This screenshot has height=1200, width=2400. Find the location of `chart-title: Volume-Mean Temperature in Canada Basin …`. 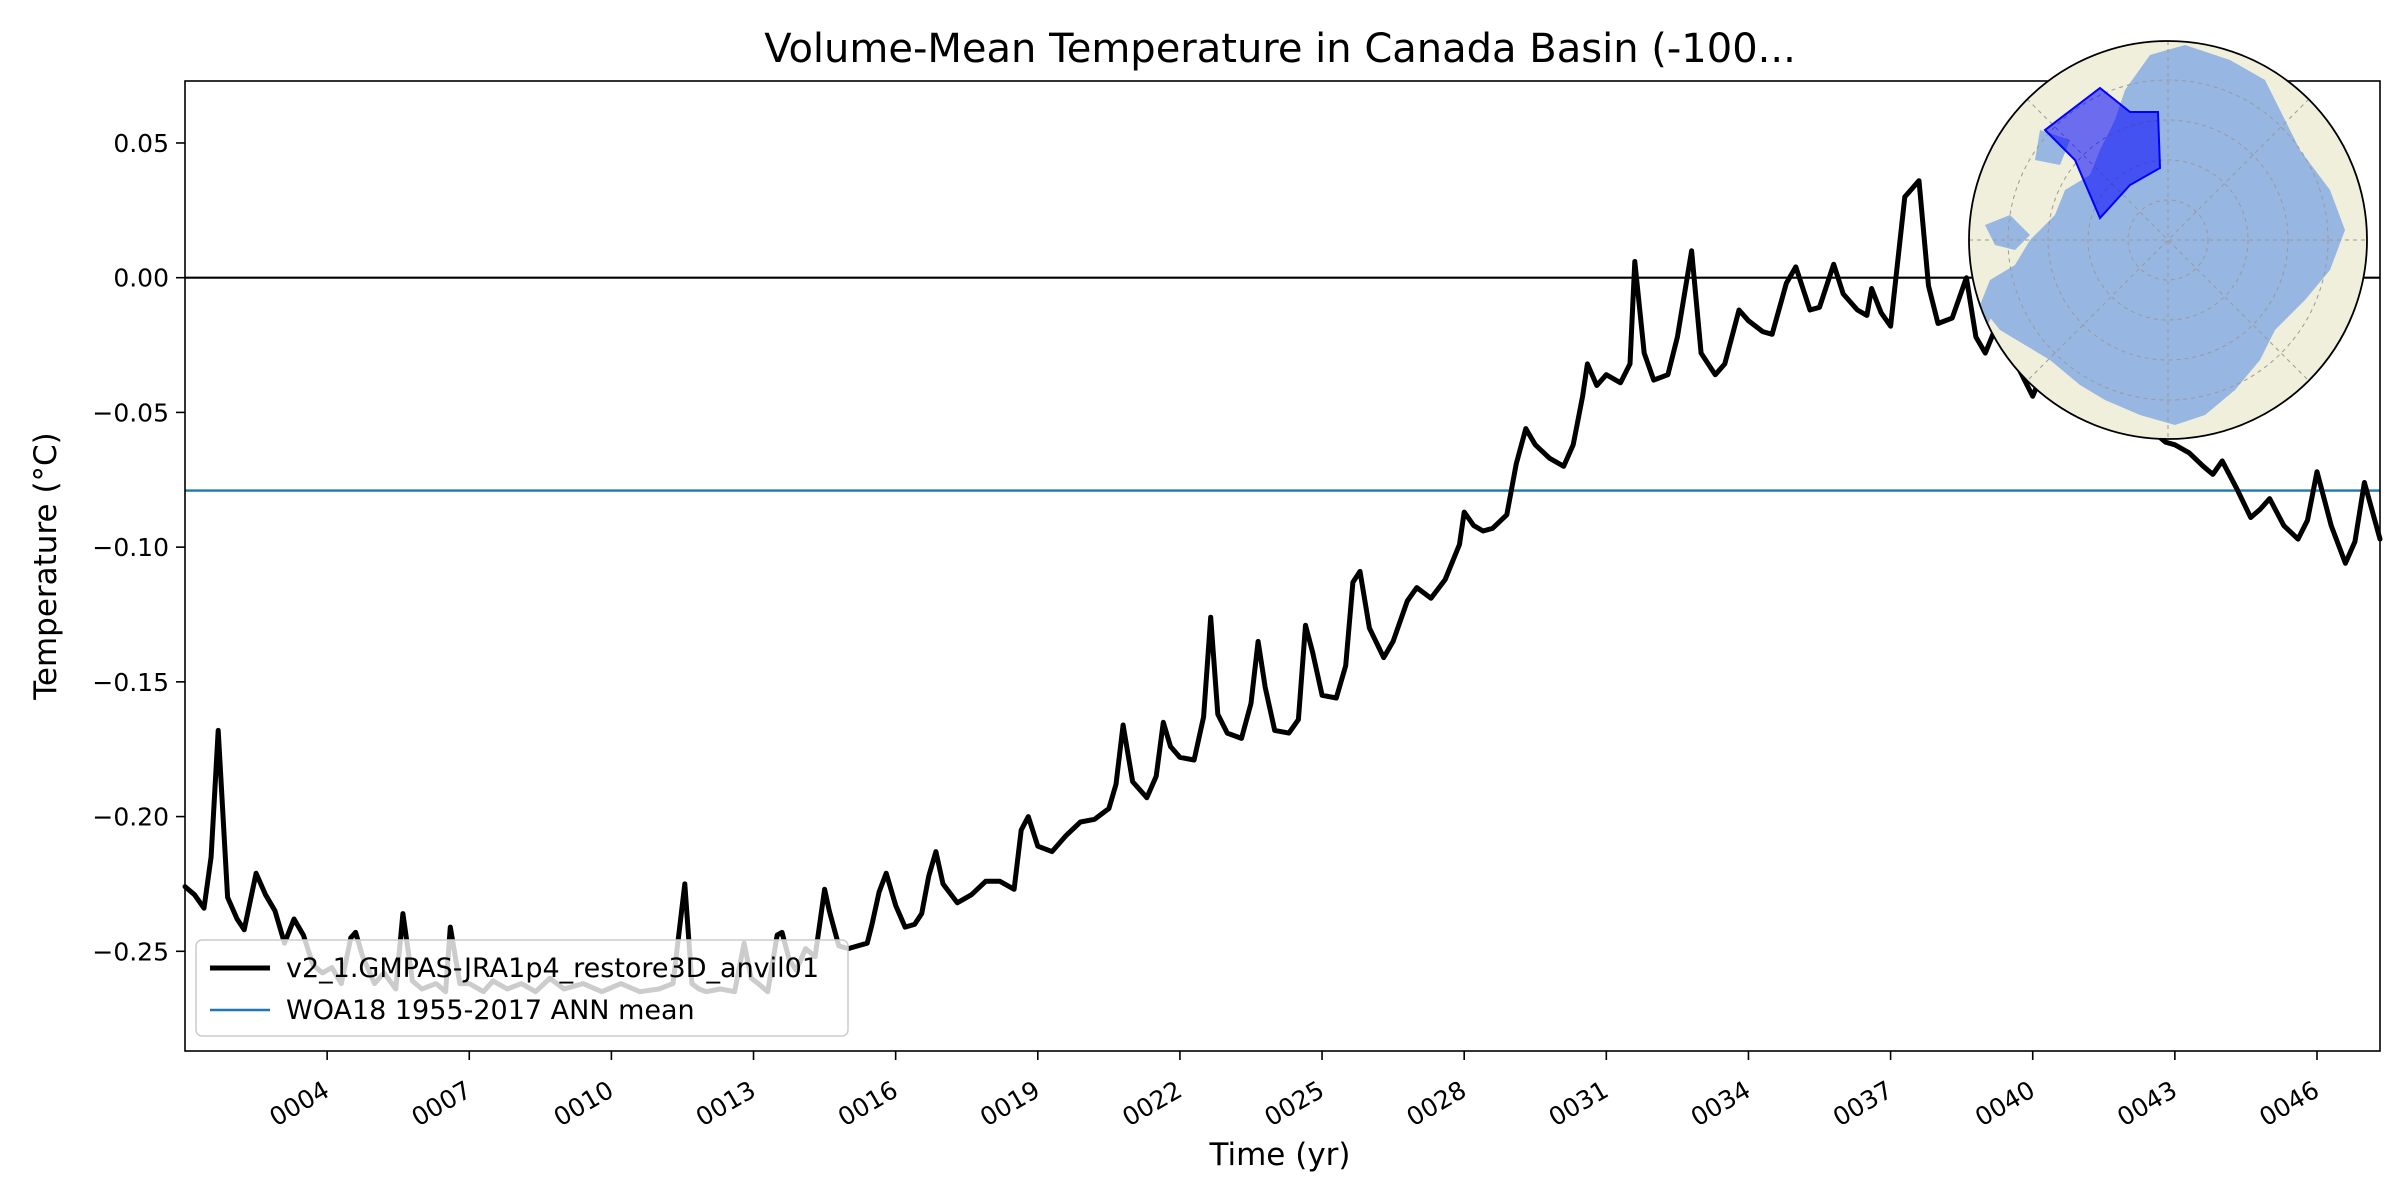

chart-title: Volume-Mean Temperature in Canada Basin … is located at coordinates (1280, 49).